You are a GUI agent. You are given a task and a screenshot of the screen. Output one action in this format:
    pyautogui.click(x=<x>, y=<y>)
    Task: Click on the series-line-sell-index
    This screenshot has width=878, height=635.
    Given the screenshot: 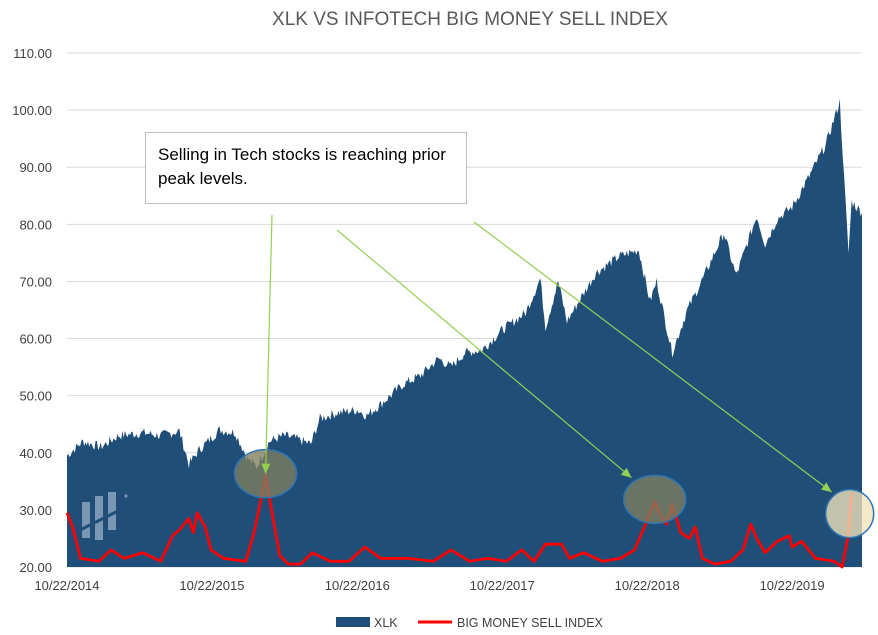 What is the action you would take?
    pyautogui.click(x=459, y=521)
    